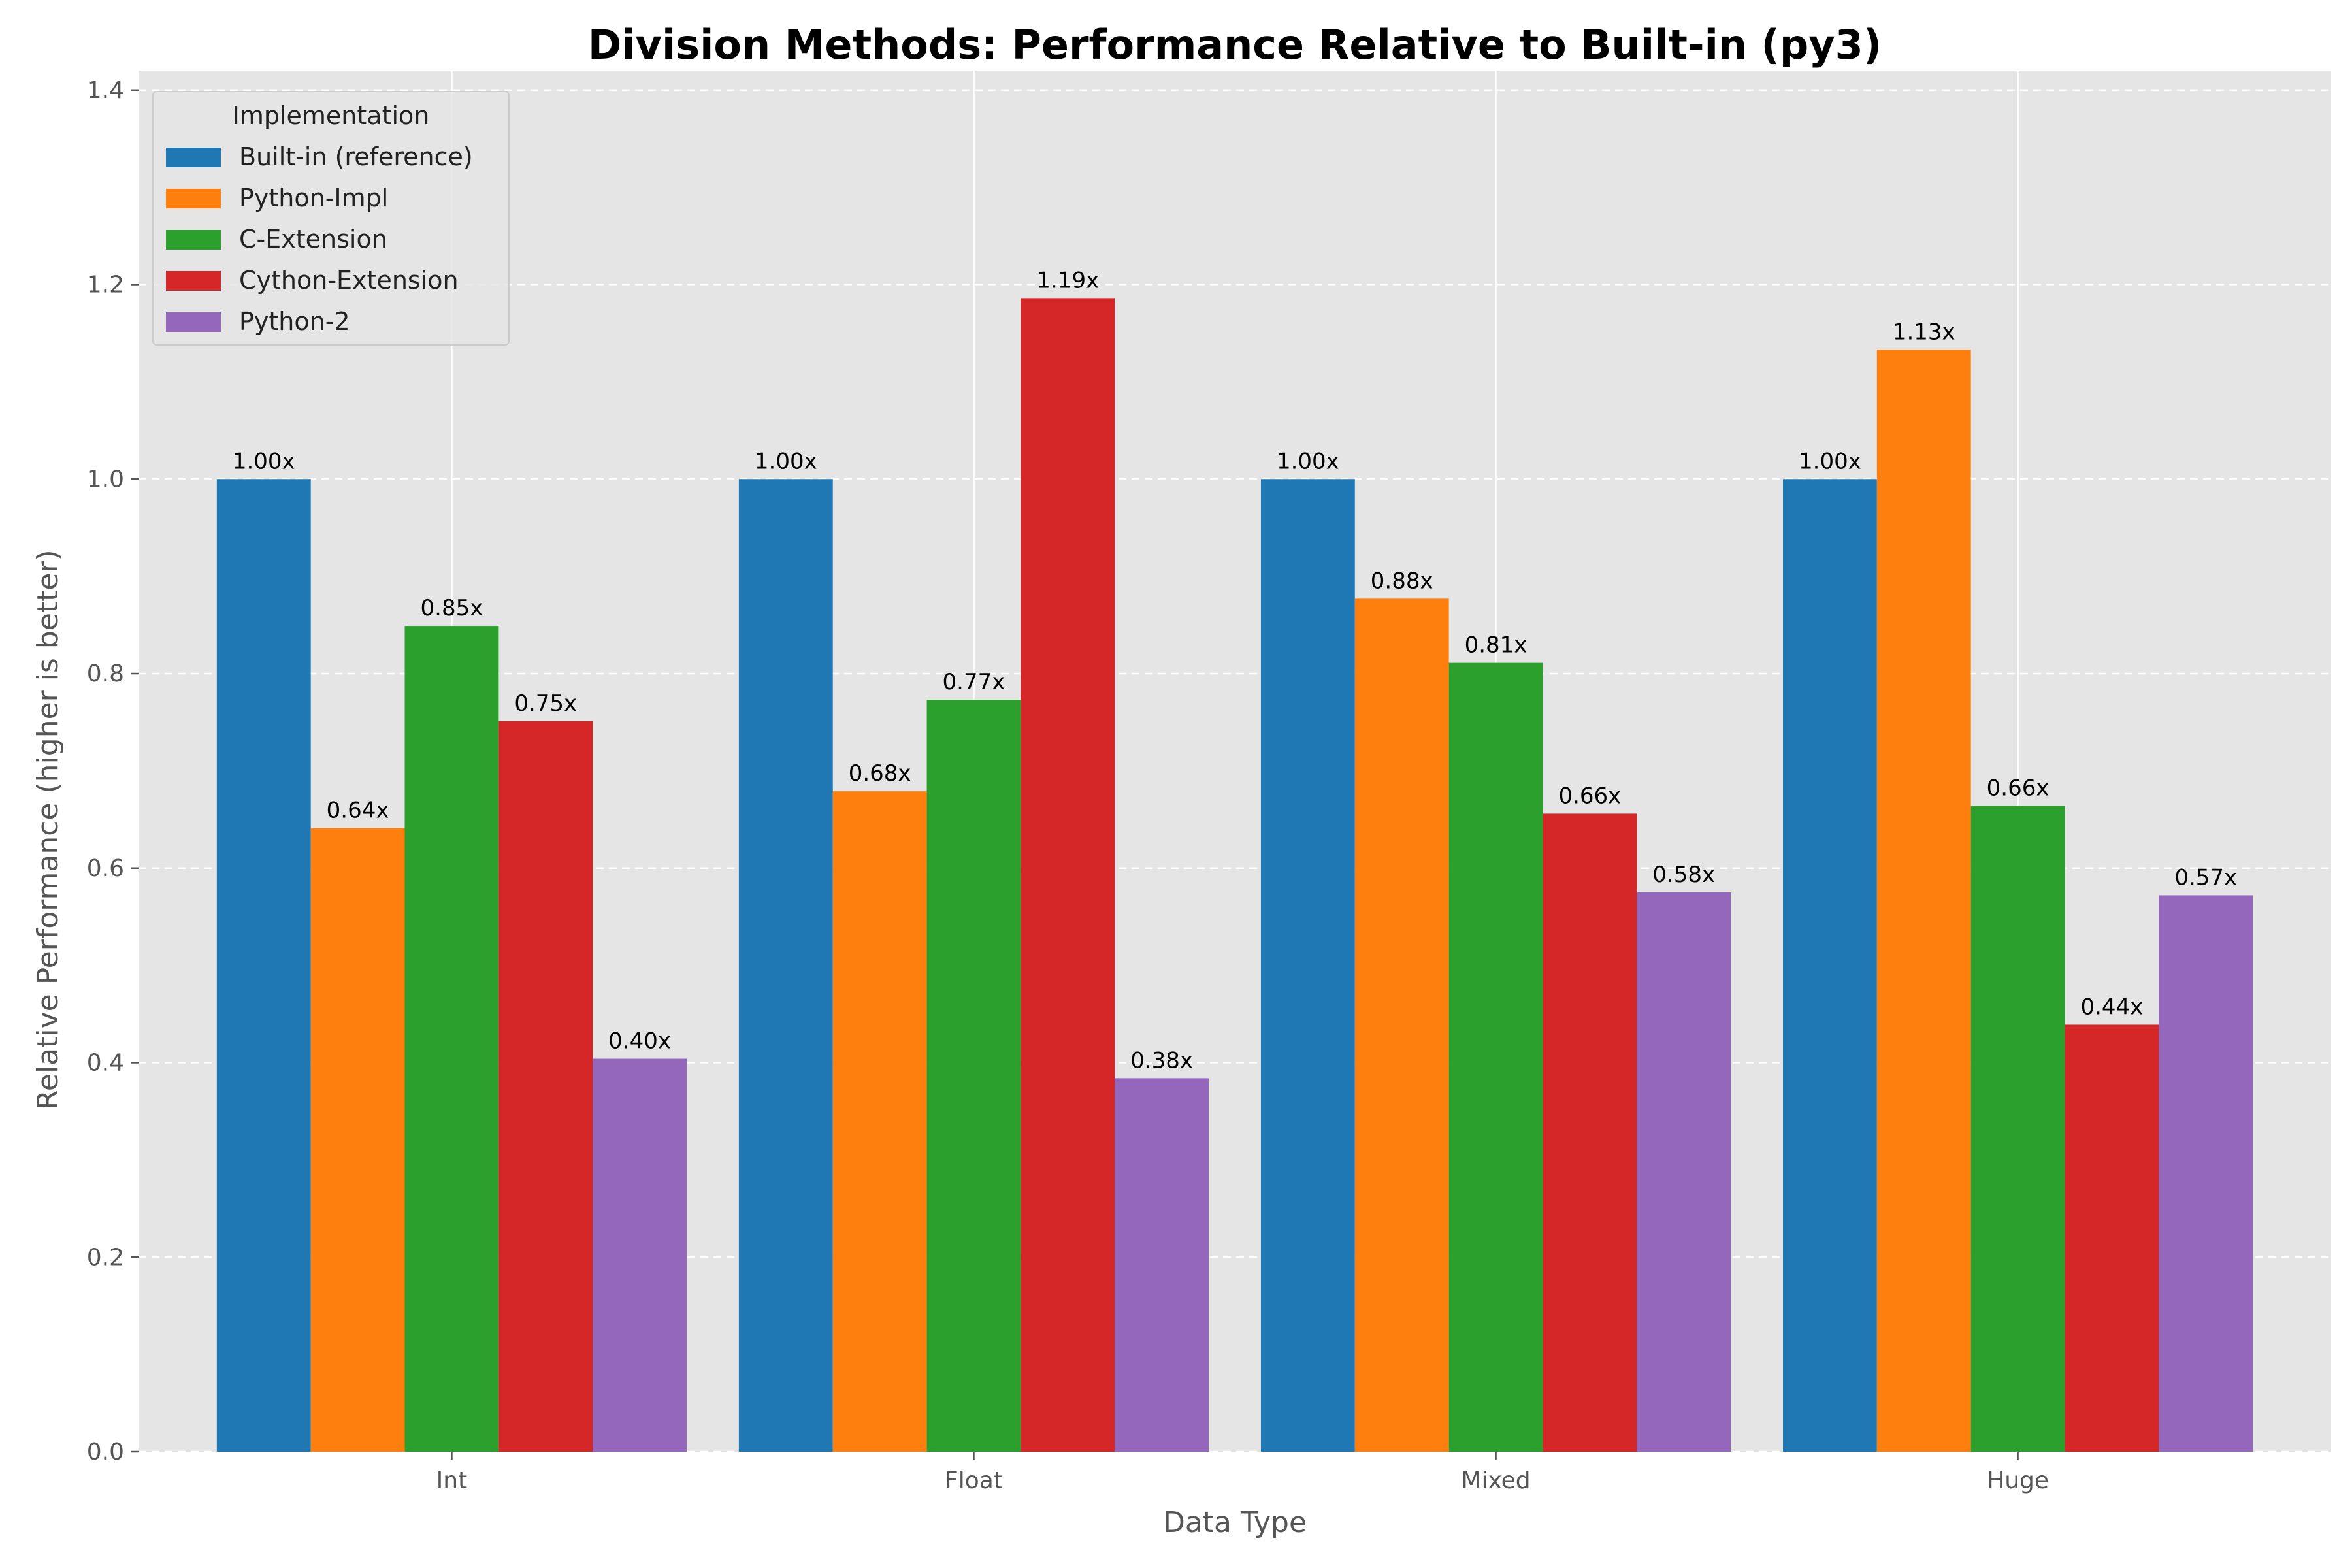 This screenshot has height=1568, width=2352. I want to click on bar-value-label: 0.68x, so click(880, 773).